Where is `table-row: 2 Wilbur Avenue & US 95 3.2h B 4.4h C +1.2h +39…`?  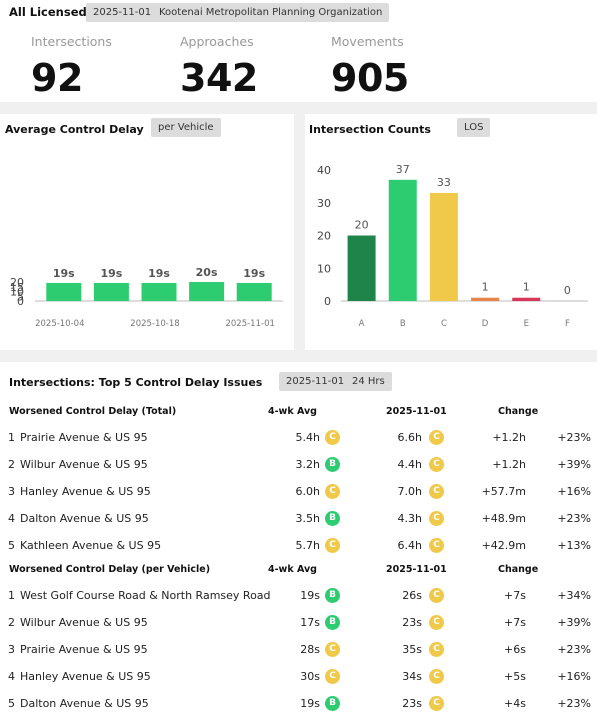 table-row: 2 Wilbur Avenue & US 95 3.2h B 4.4h C +1.2h +39… is located at coordinates (298, 465).